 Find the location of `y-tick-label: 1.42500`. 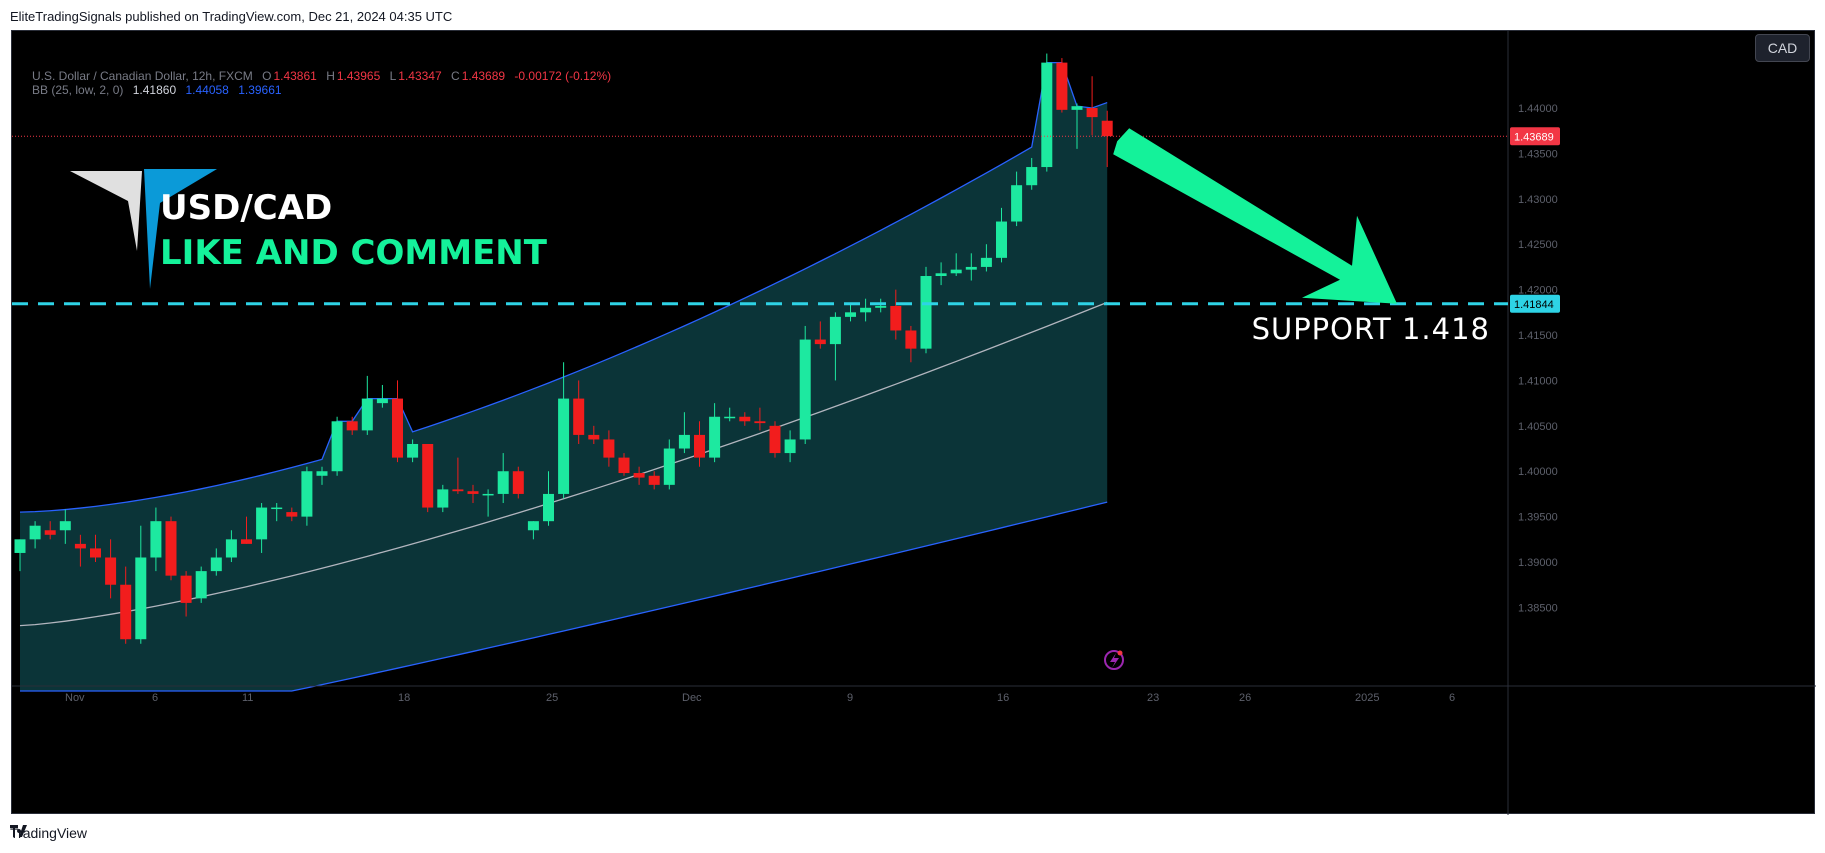

y-tick-label: 1.42500 is located at coordinates (1538, 245).